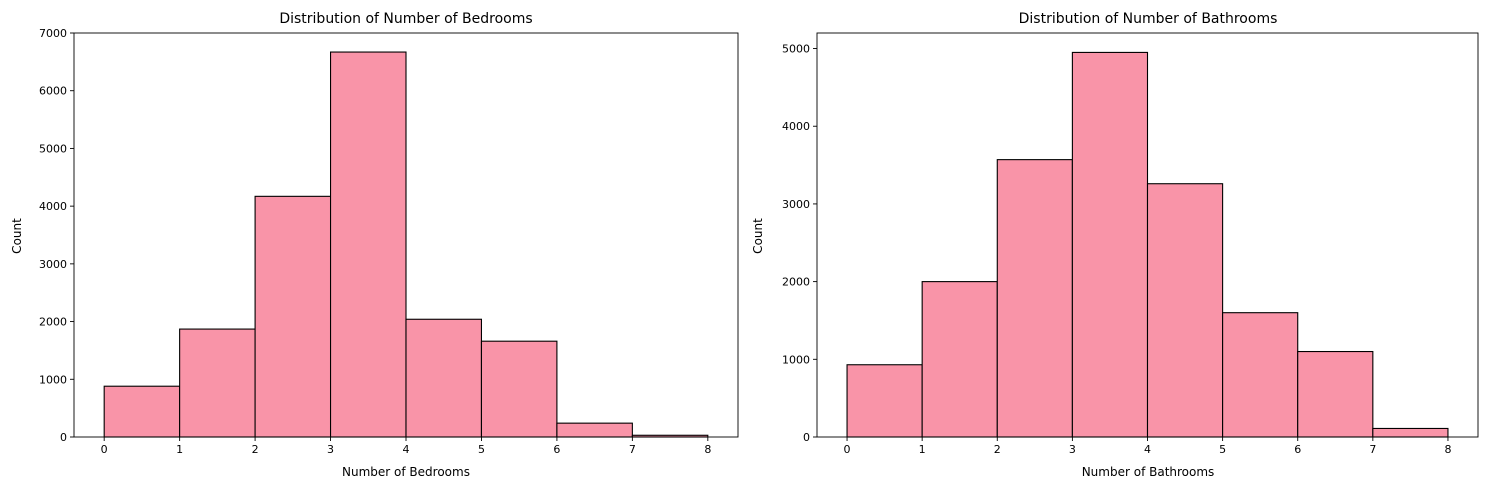 Image resolution: width=1489 pixels, height=490 pixels. Describe the element at coordinates (405, 19) in the screenshot. I see `chart-title: Distribution of Number of Bedrooms` at that location.